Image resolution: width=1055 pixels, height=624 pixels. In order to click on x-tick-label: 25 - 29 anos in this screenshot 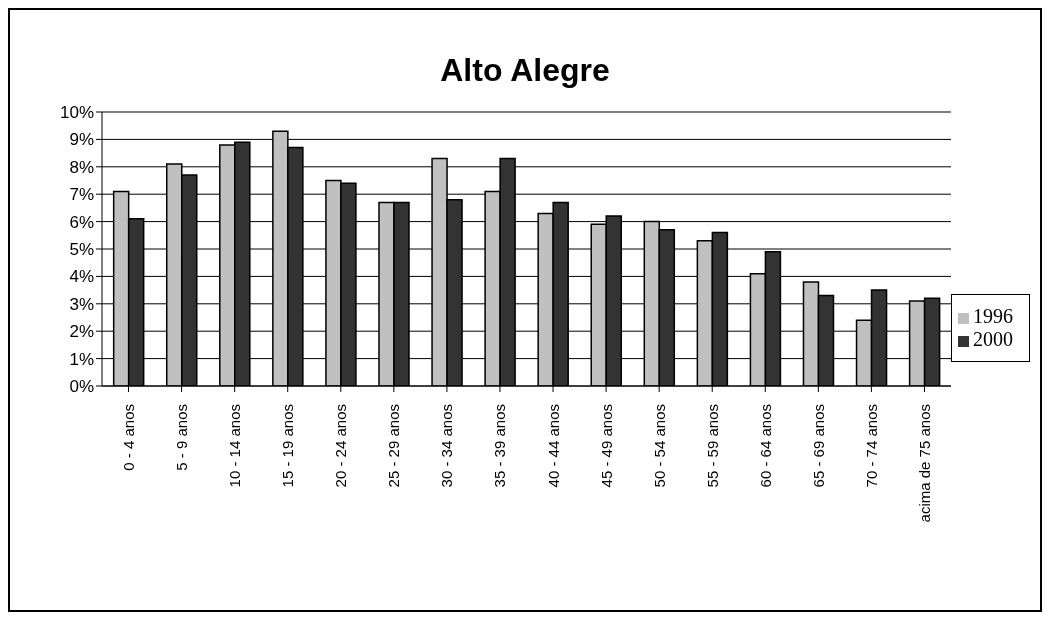, I will do `click(394, 446)`.